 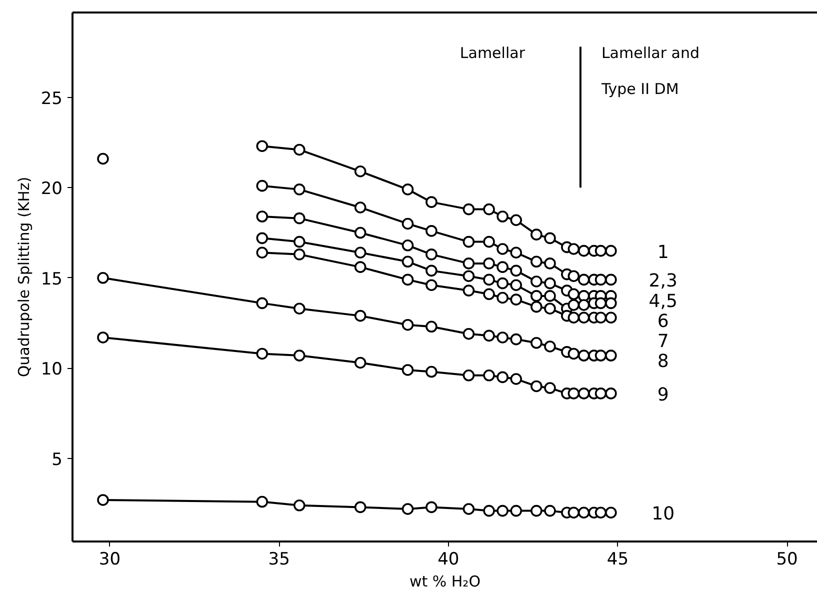 I want to click on x-tick-label: 40, so click(x=449, y=560).